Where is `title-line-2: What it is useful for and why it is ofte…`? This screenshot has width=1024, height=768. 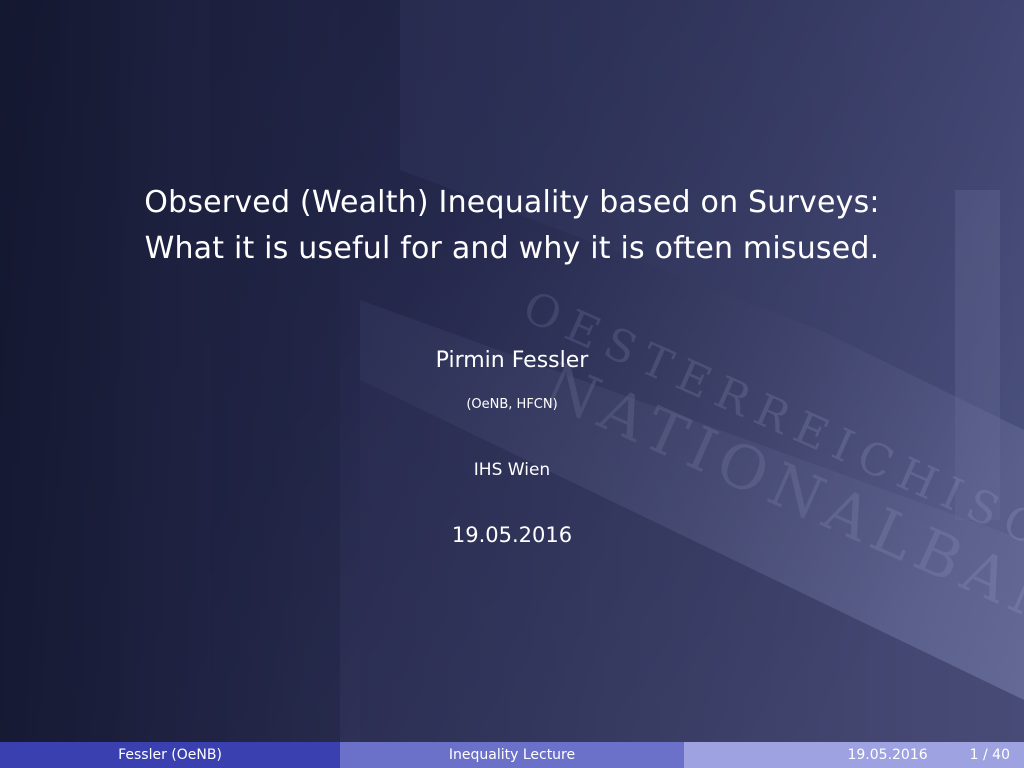 title-line-2: What it is useful for and why it is ofte… is located at coordinates (512, 248).